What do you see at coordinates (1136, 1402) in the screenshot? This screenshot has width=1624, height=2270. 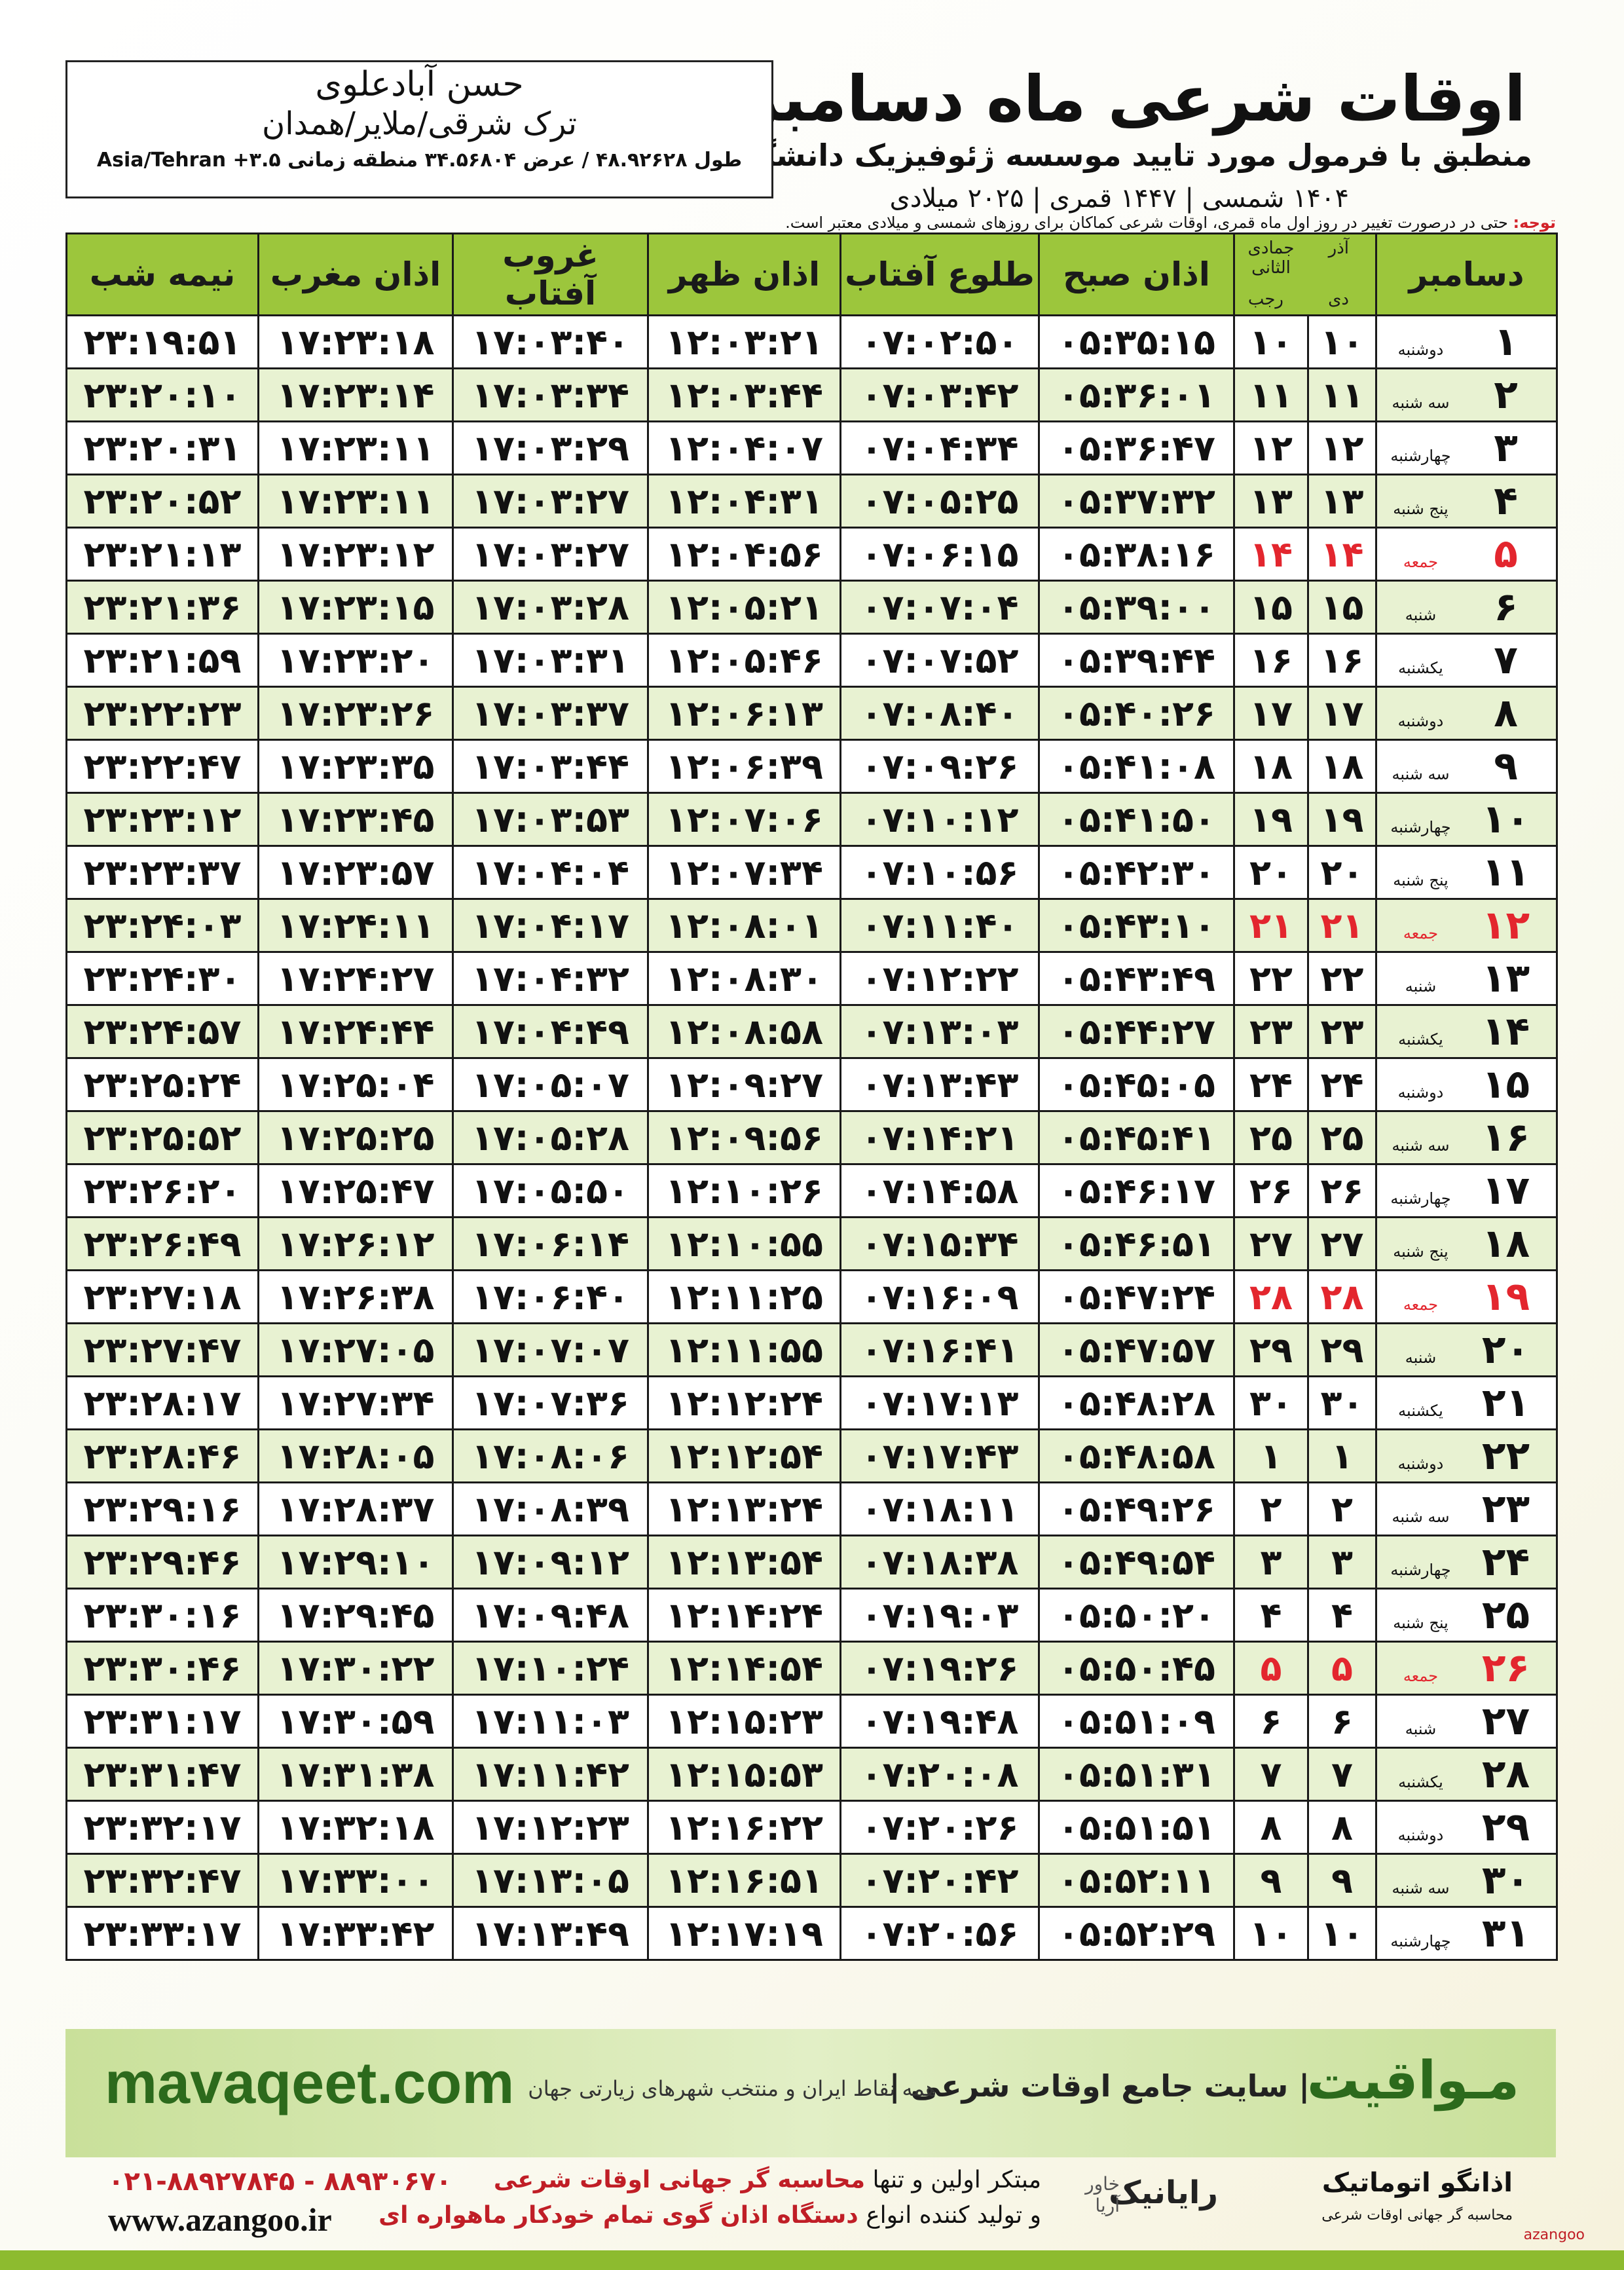 I see `time-cell: ۰۵:۴۸:۲۸` at bounding box center [1136, 1402].